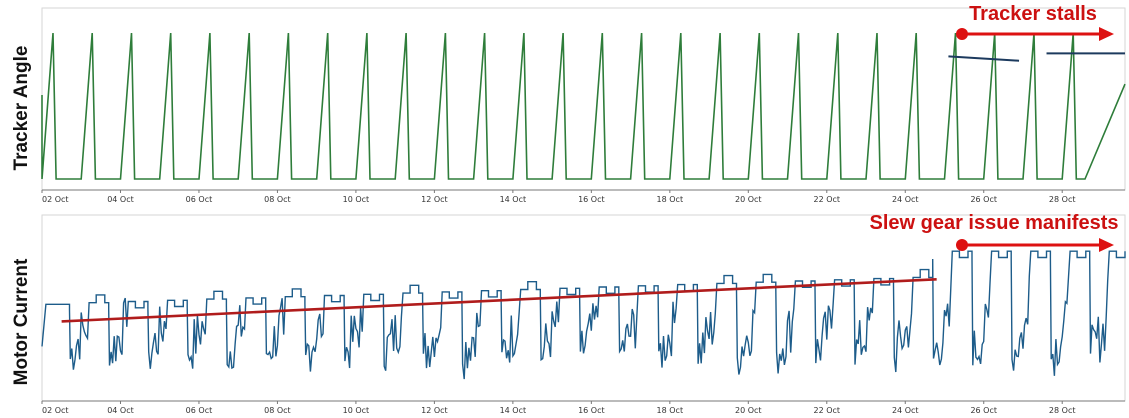 Image resolution: width=1129 pixels, height=418 pixels. Describe the element at coordinates (1033, 14) in the screenshot. I see `tracker-stalls-annotation: Tracker stalls` at that location.